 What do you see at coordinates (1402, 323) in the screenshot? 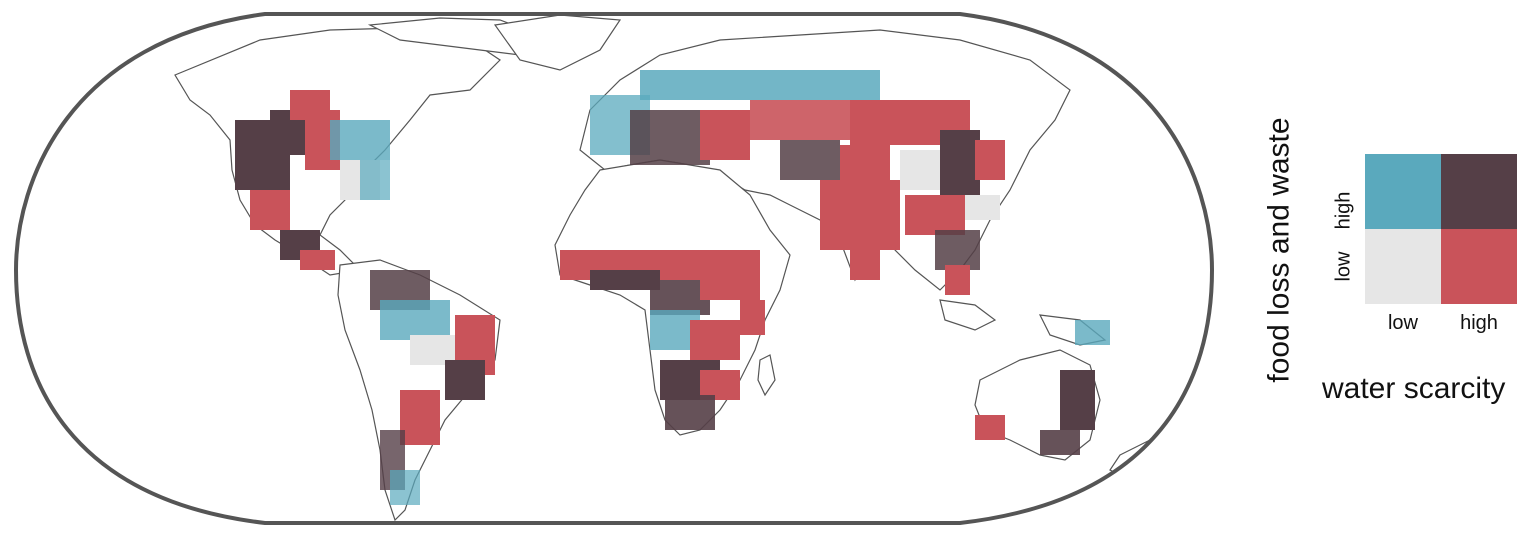
I see `legend-col-label-low: low` at bounding box center [1402, 323].